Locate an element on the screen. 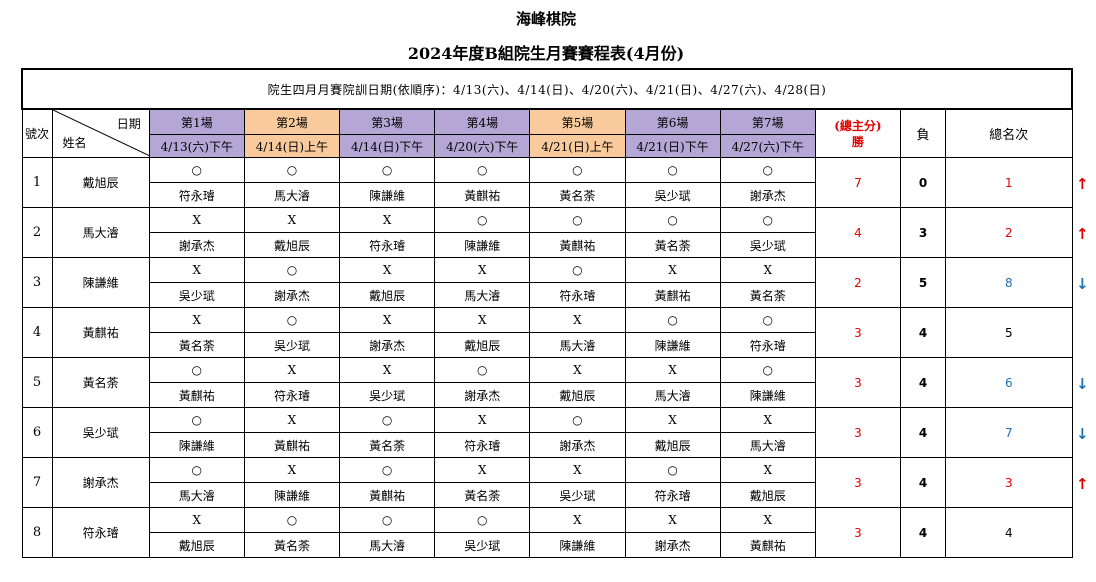 The image size is (1096, 582). player-name: 戴旭辰 is located at coordinates (100, 182).